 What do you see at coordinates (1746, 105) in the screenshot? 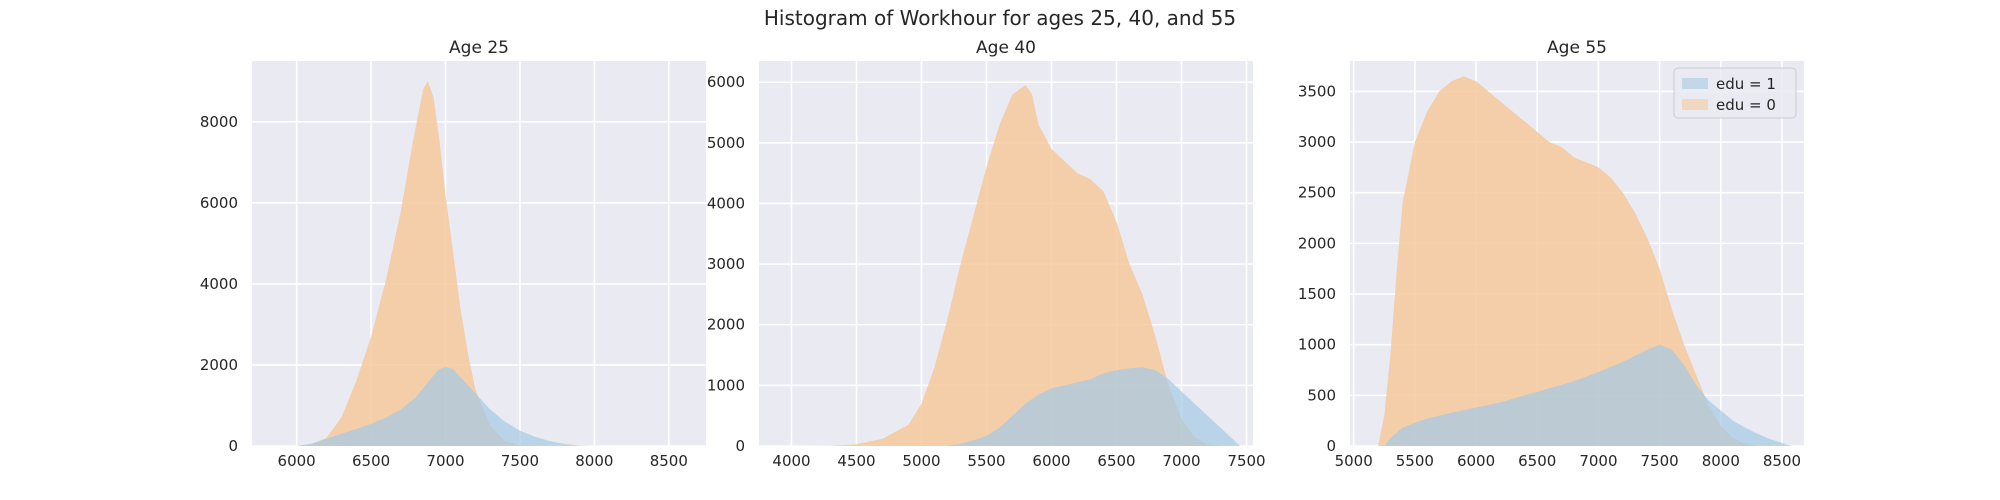
I see `legend-label: edu = 0` at bounding box center [1746, 105].